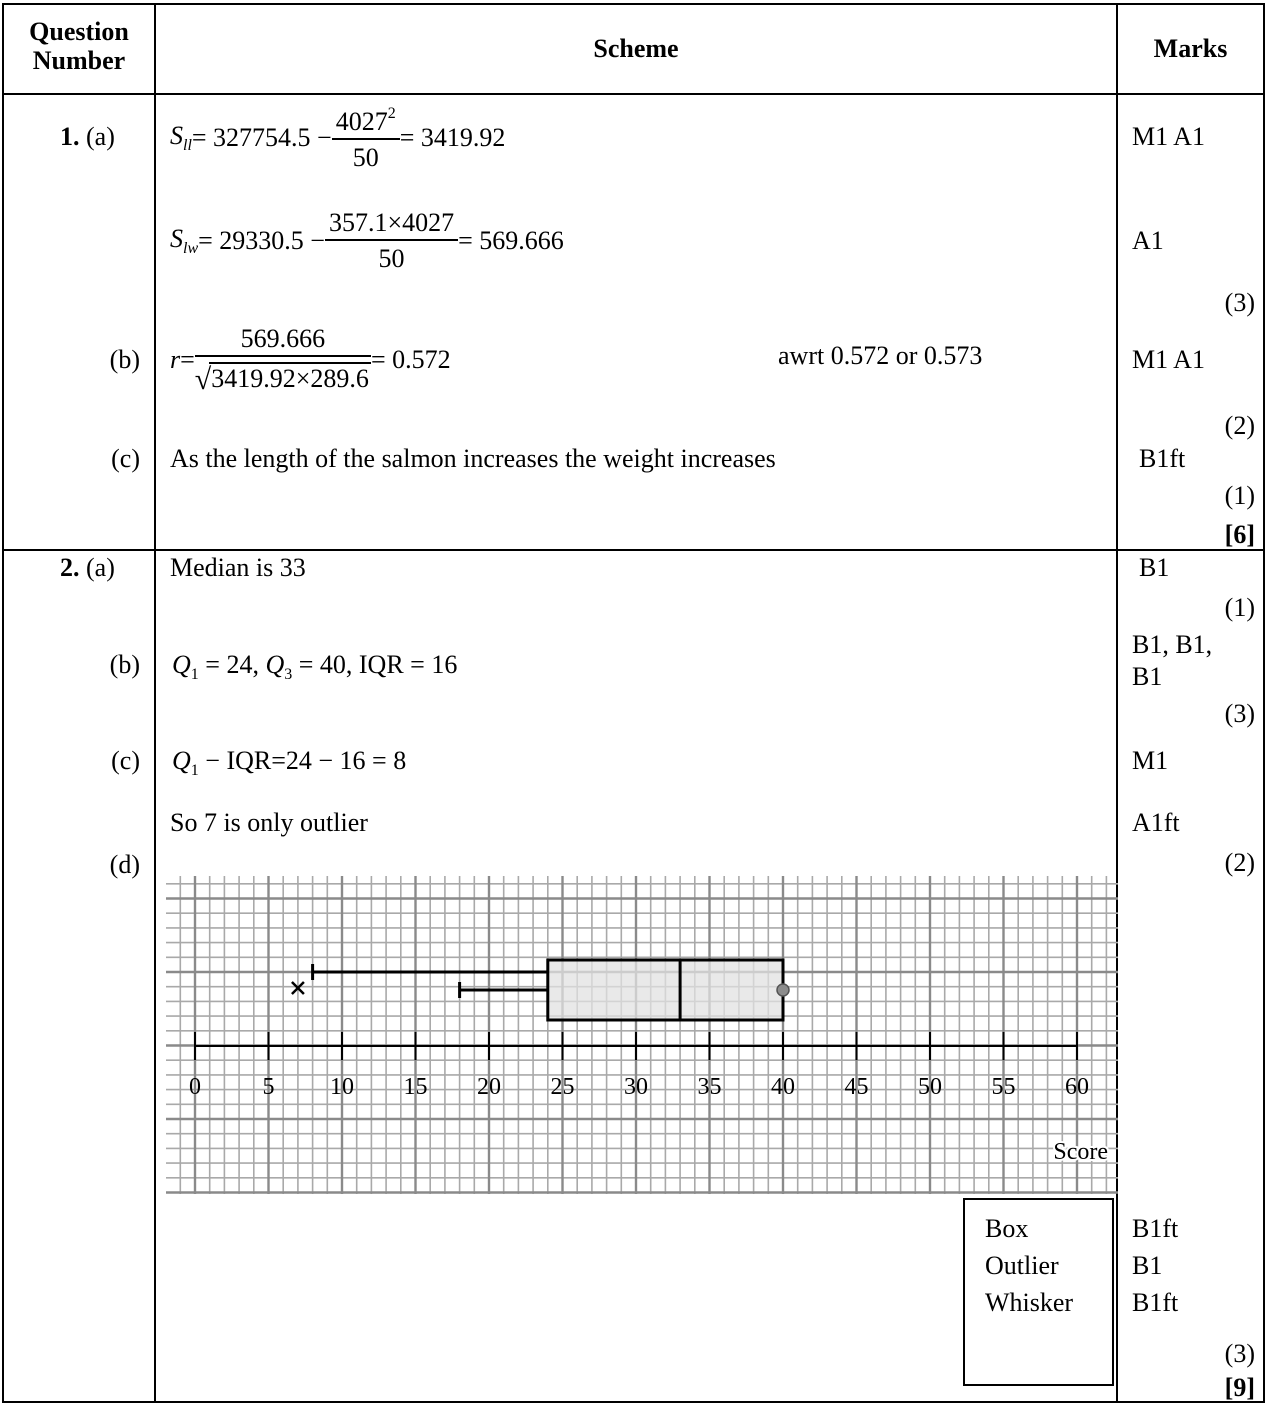 Image resolution: width=1267 pixels, height=1405 pixels. I want to click on q2-part-a-label: (a), so click(100, 567).